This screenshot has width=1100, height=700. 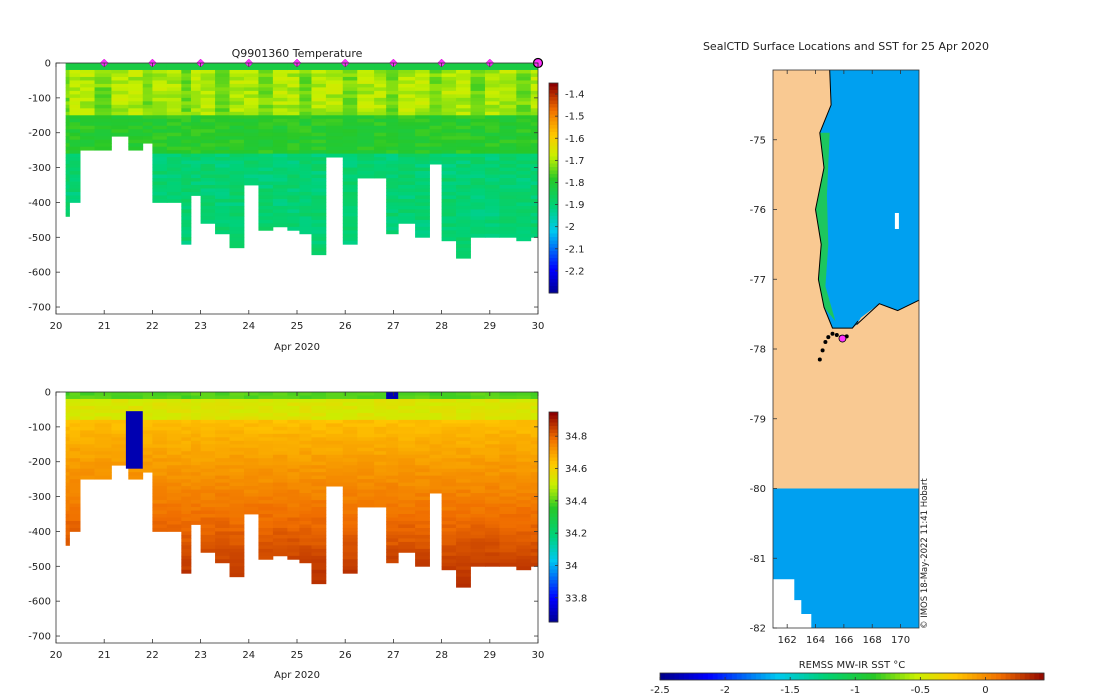 What do you see at coordinates (576, 469) in the screenshot?
I see `colorbar-tick-label: 34.6` at bounding box center [576, 469].